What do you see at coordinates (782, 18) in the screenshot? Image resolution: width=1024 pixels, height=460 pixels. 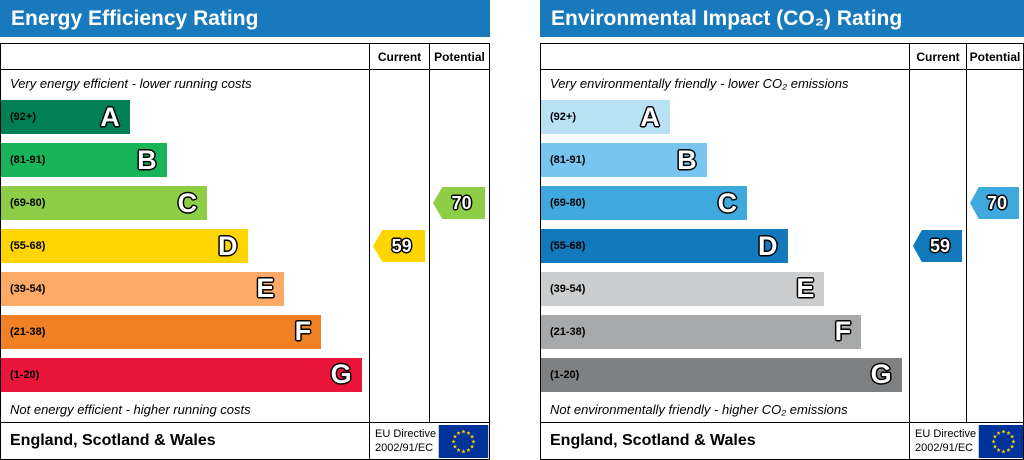 I see `co2-panel-title: Environmental Impact (CO₂) Rating` at bounding box center [782, 18].